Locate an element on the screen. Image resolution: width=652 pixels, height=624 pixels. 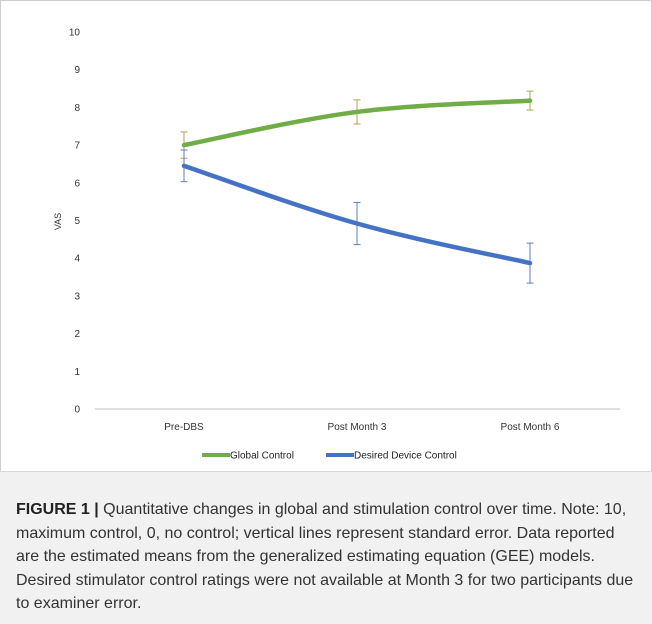
x-tick-label: Post Month 6 is located at coordinates (530, 427).